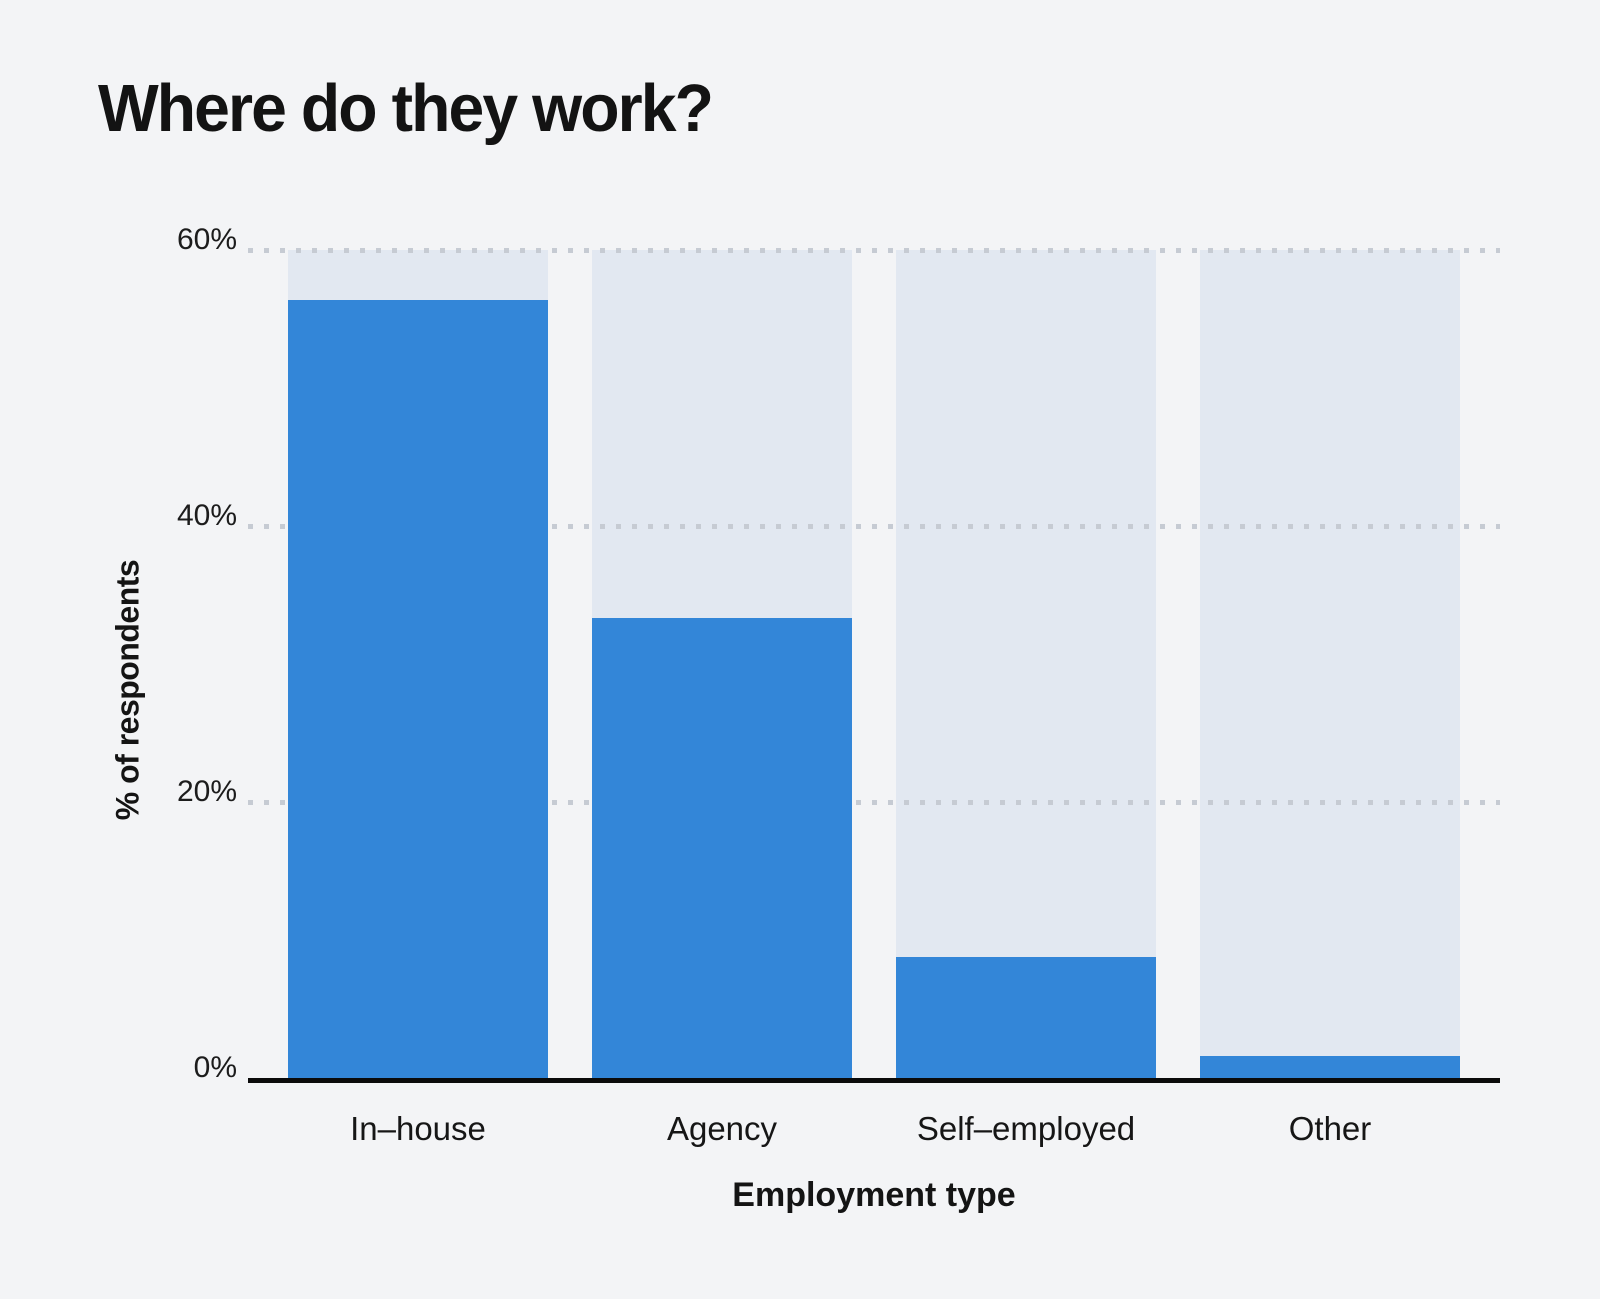 This screenshot has height=1299, width=1600. What do you see at coordinates (1026, 698) in the screenshot?
I see `bar-track: Self–employed` at bounding box center [1026, 698].